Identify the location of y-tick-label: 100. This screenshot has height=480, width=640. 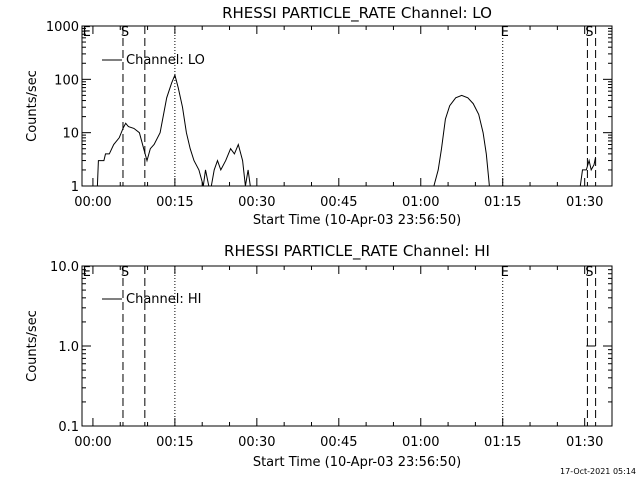
(66, 80).